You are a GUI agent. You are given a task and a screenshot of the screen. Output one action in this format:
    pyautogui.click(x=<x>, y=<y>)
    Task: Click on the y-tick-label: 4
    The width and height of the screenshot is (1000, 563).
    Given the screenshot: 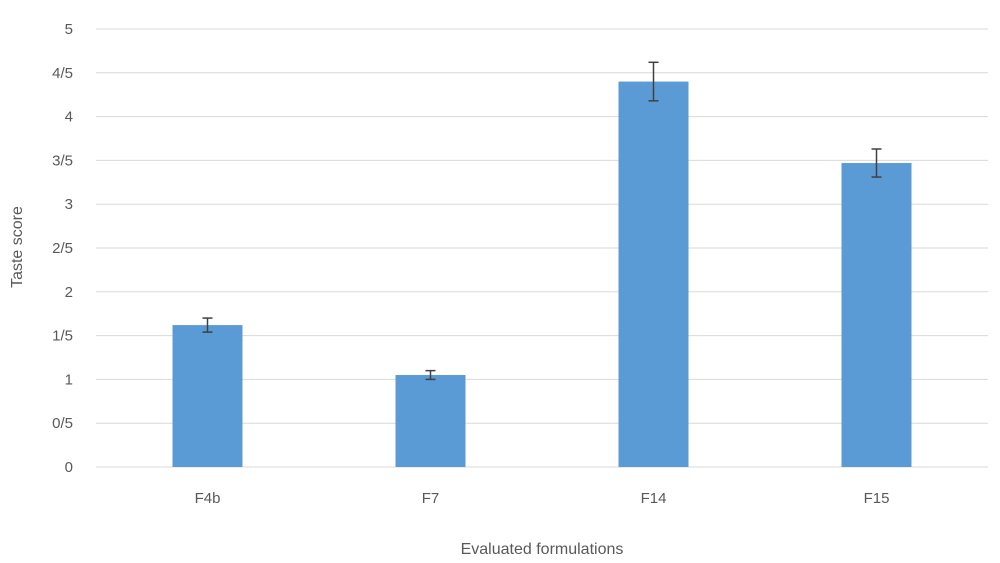 What is the action you would take?
    pyautogui.click(x=69, y=117)
    